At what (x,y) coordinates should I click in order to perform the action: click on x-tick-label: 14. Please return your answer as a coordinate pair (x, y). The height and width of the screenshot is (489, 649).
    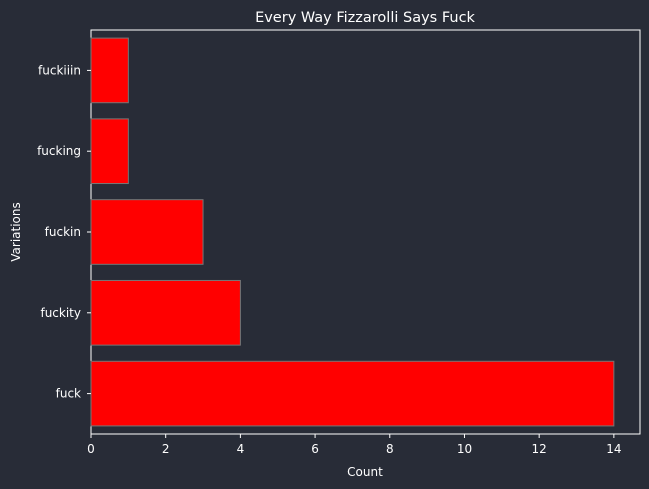
    Looking at the image, I should click on (613, 449).